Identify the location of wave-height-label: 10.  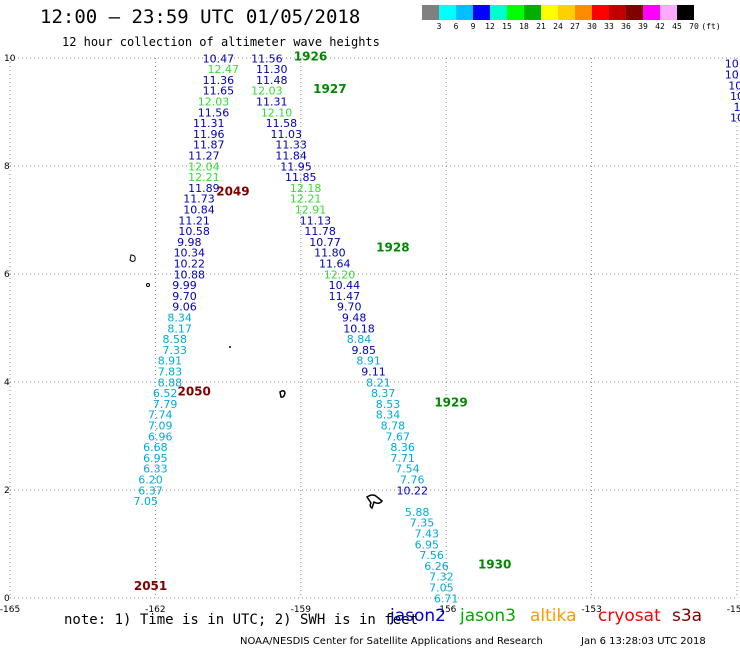
(735, 118).